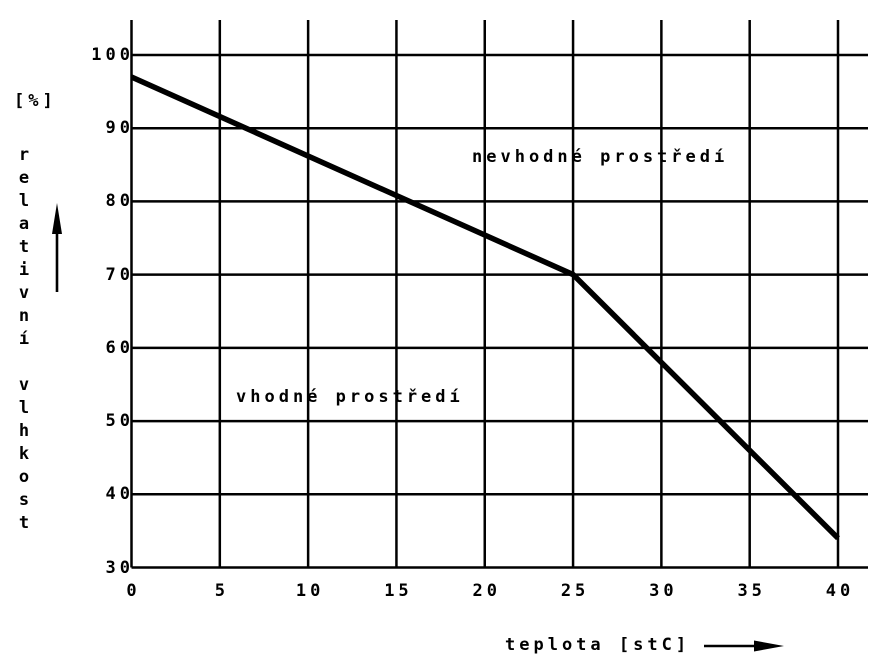  What do you see at coordinates (398, 591) in the screenshot?
I see `x-tick-label: 15` at bounding box center [398, 591].